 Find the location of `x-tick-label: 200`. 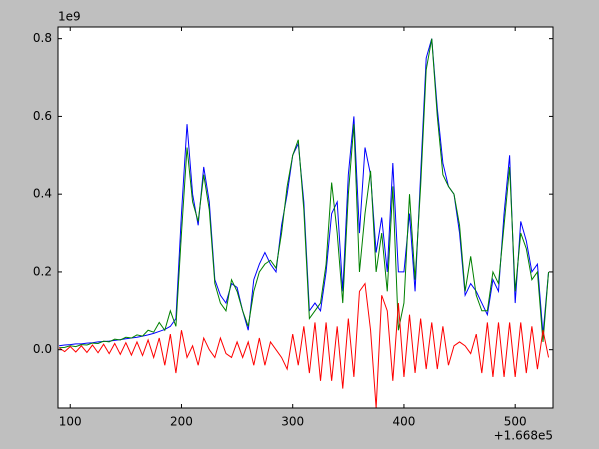

x-tick-label: 200 is located at coordinates (181, 422).